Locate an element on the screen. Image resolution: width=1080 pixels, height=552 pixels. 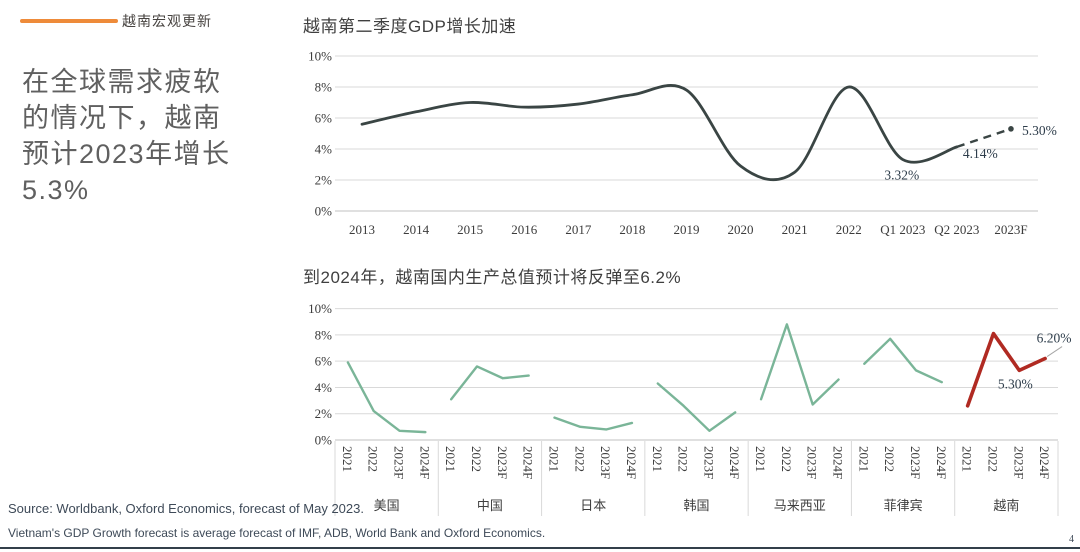
series-lines is located at coordinates (696, 378).